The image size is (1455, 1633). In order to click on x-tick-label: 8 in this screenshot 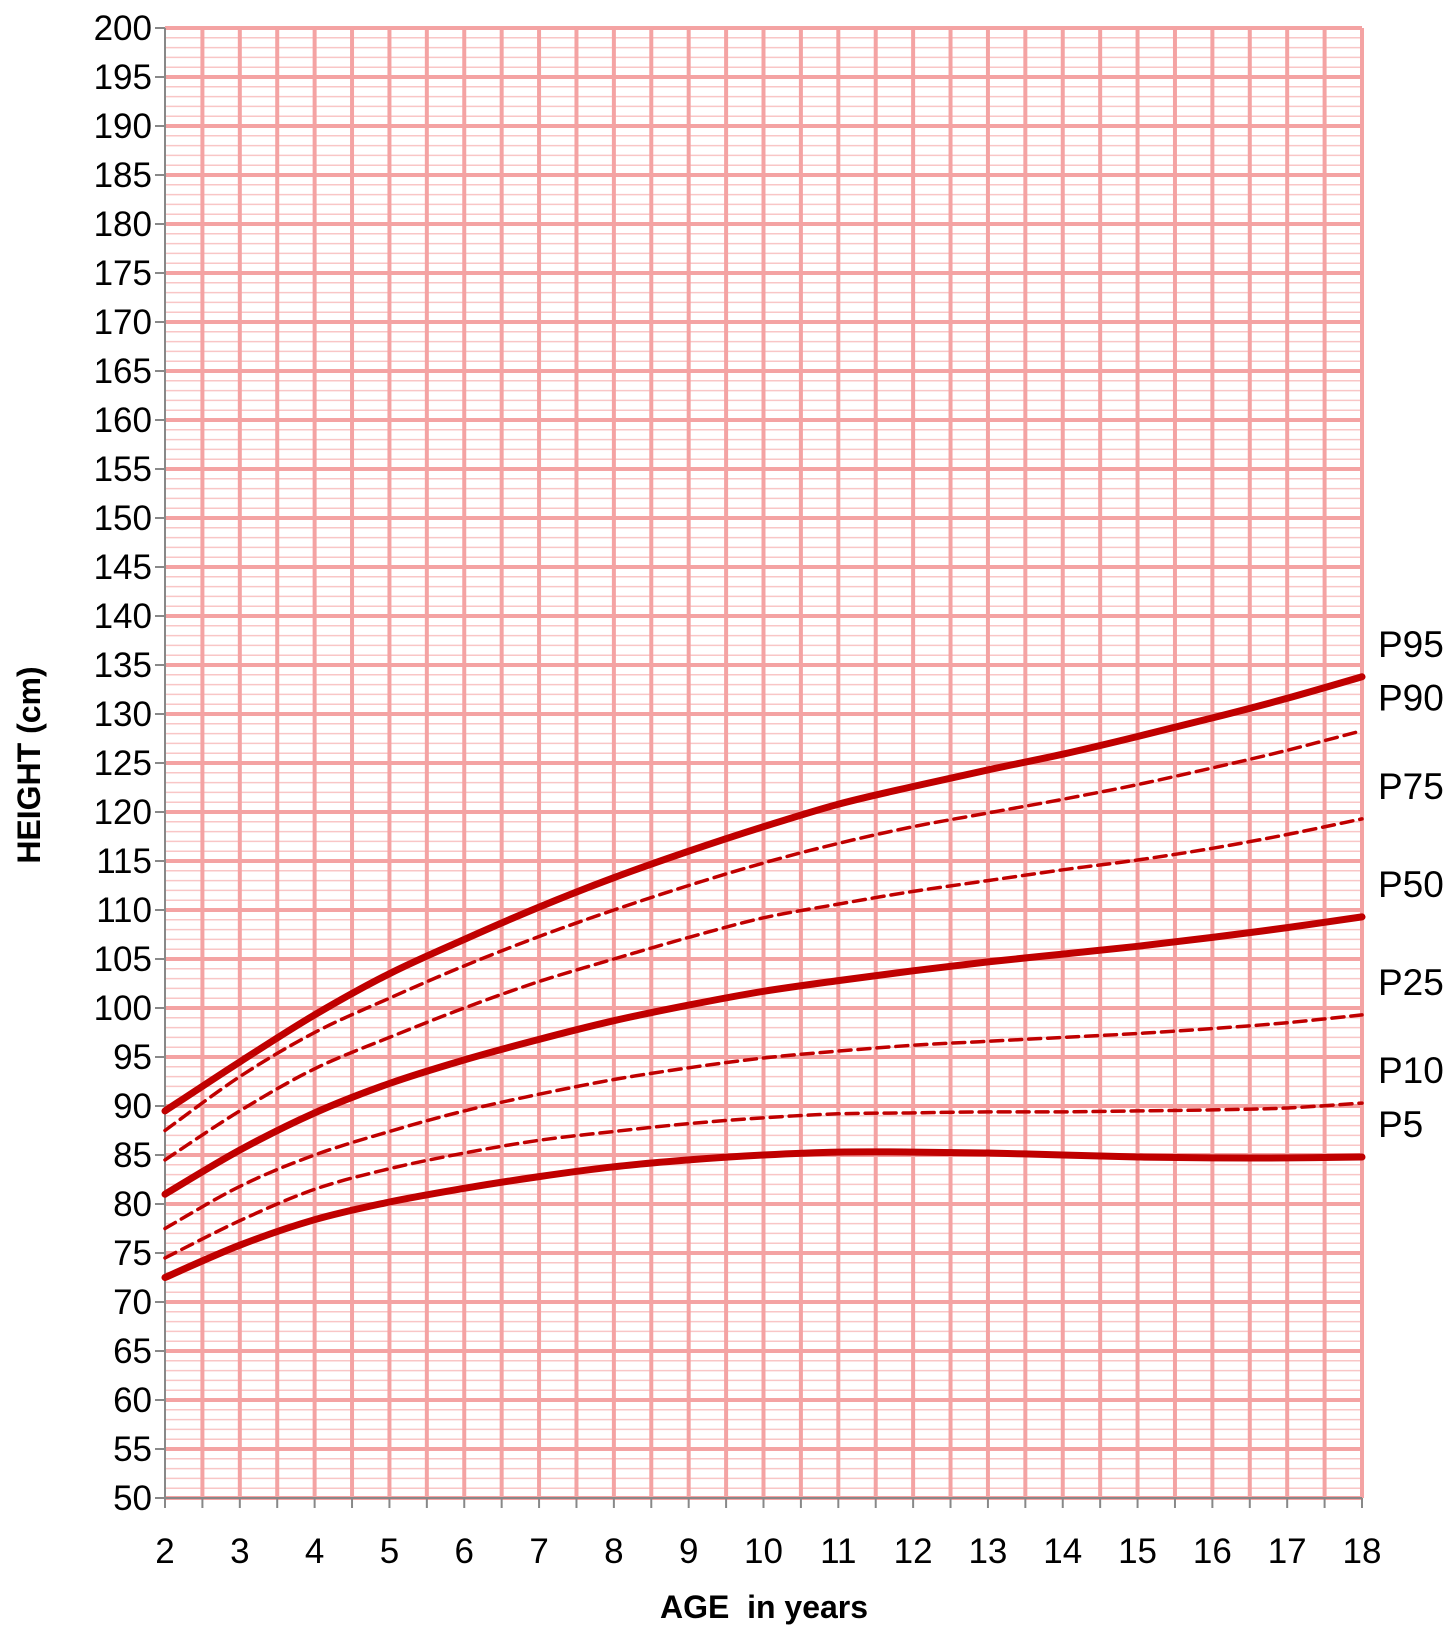, I will do `click(613, 1551)`.